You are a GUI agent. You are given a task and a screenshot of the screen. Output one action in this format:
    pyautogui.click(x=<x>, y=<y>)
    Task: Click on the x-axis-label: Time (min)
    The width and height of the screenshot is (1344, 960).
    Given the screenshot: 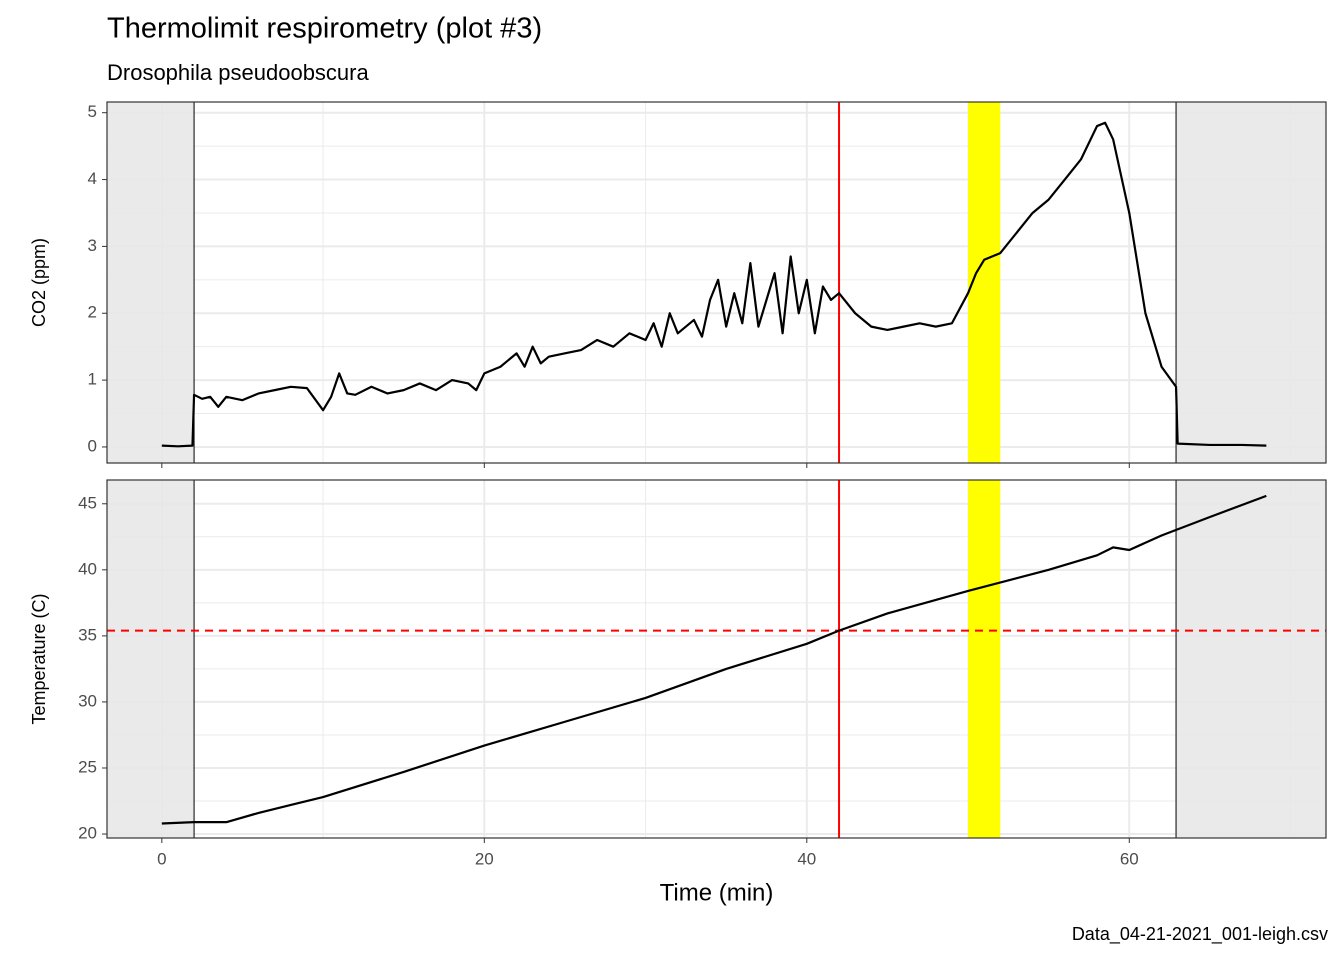 What is the action you would take?
    pyautogui.click(x=717, y=892)
    